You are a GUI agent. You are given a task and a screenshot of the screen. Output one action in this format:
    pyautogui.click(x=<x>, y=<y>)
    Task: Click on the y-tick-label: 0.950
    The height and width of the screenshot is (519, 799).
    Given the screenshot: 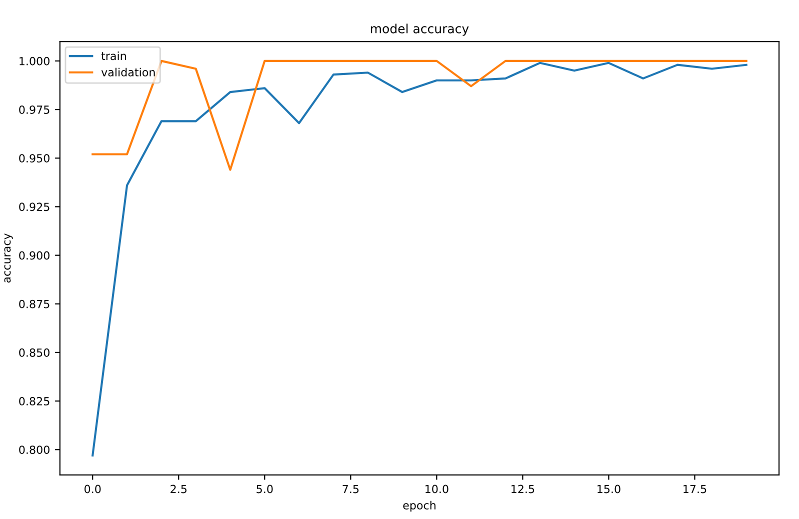 What is the action you would take?
    pyautogui.click(x=34, y=158)
    